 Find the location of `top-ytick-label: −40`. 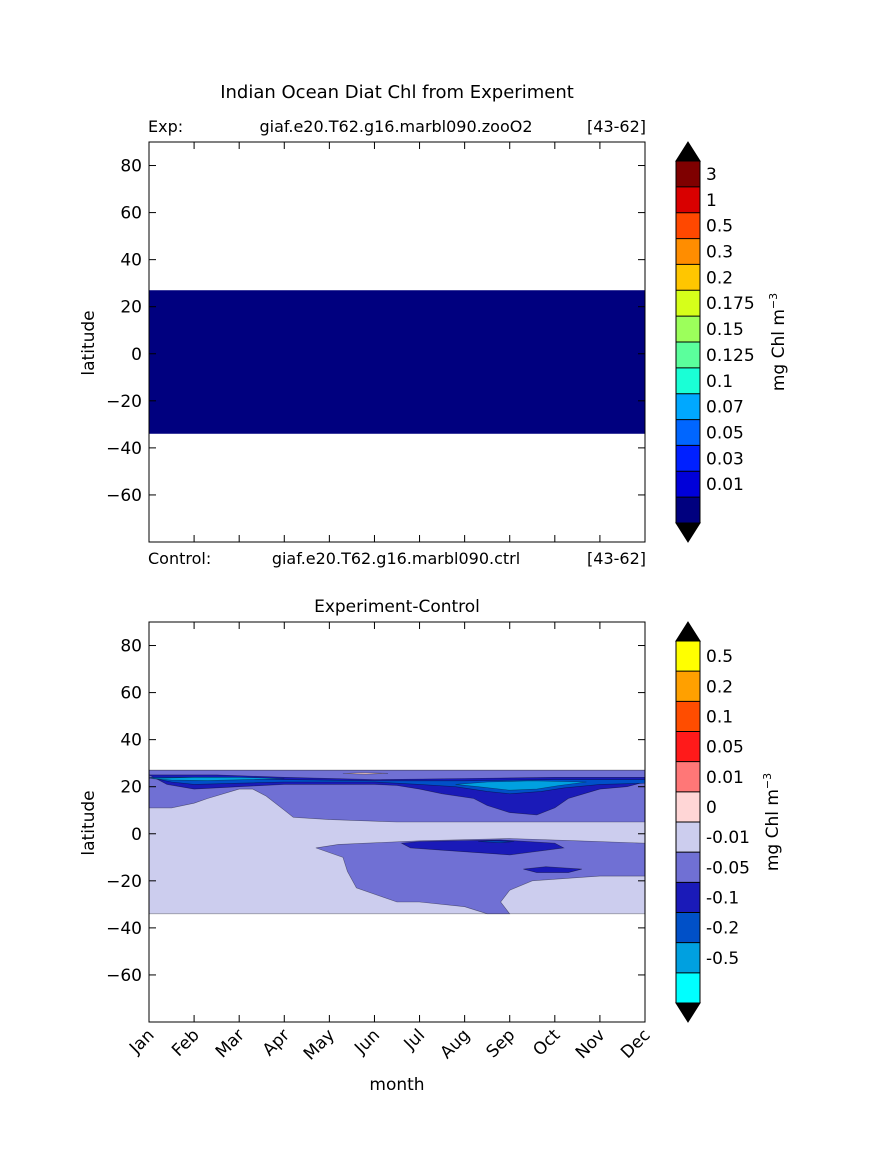

top-ytick-label: −40 is located at coordinates (124, 449).